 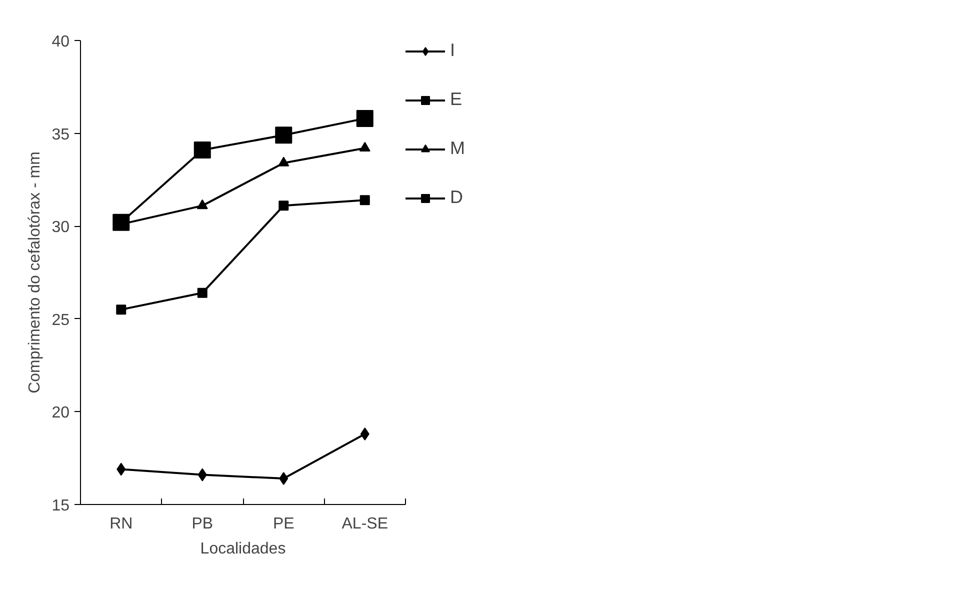 What do you see at coordinates (61, 506) in the screenshot?
I see `y-tick-label: 15` at bounding box center [61, 506].